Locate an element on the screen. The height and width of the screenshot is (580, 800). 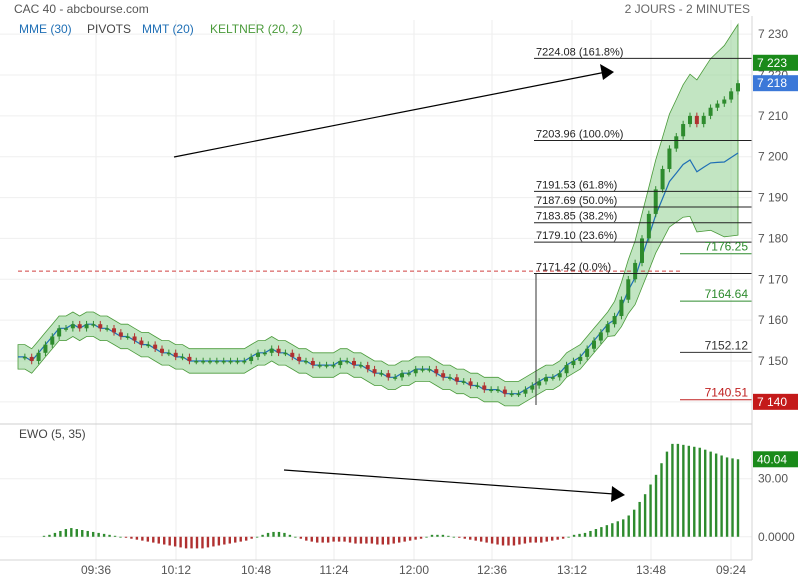
x-tick-label: 09:36 is located at coordinates (96, 570).